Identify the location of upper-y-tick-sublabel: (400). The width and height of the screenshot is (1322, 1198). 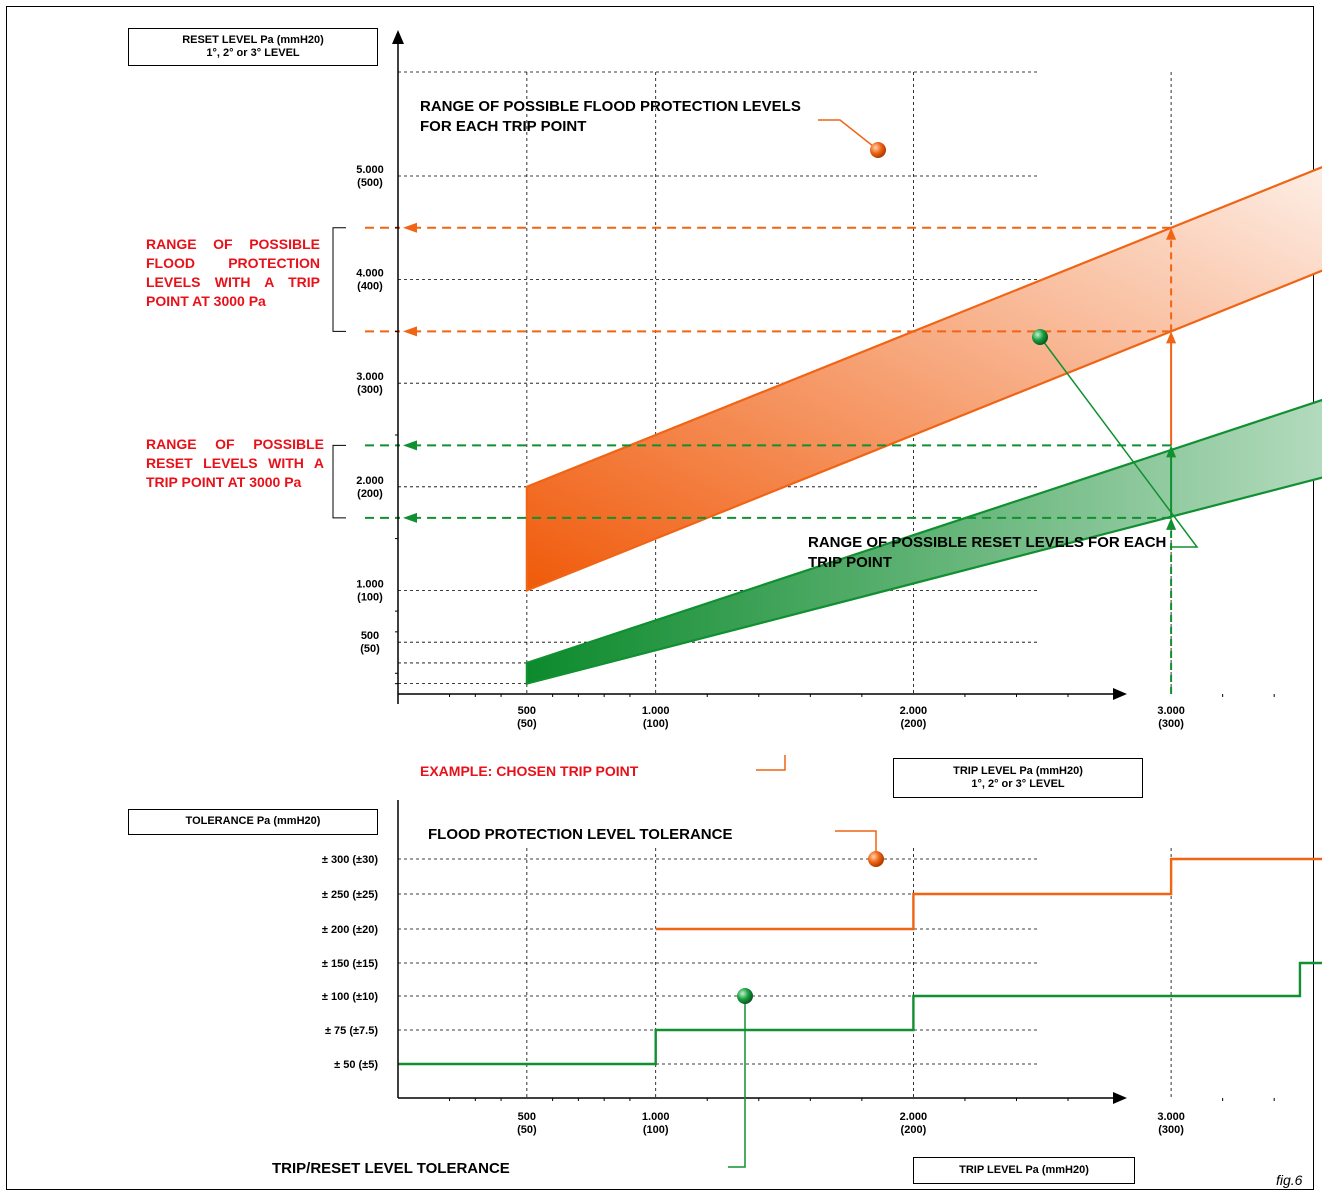
(370, 287).